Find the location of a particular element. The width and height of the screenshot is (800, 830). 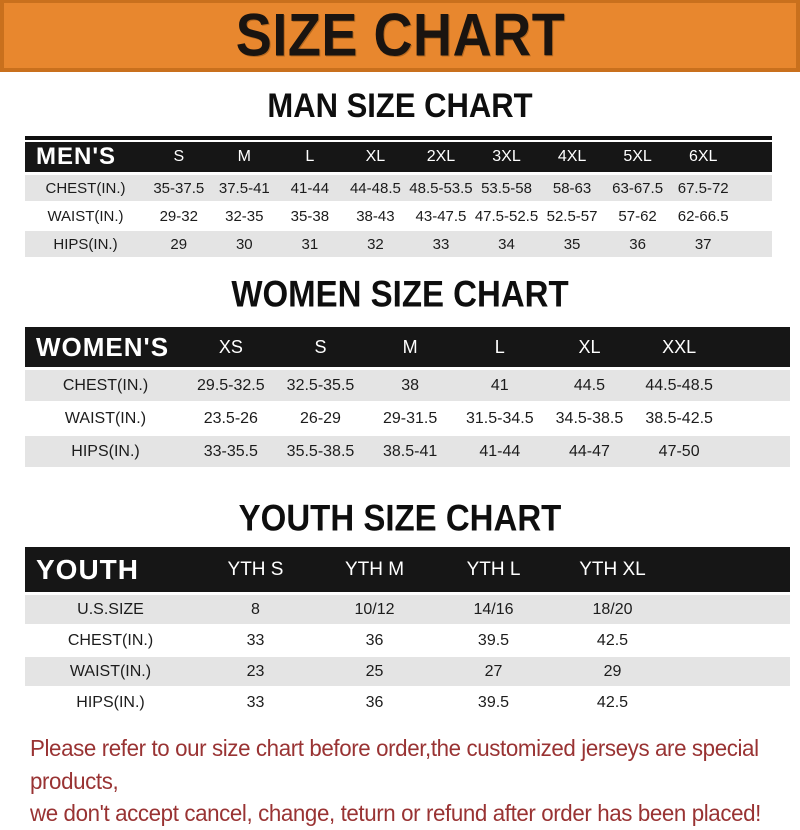

size-table-header-row: WOMEN'S XS S M L XL XXL is located at coordinates (407, 348).